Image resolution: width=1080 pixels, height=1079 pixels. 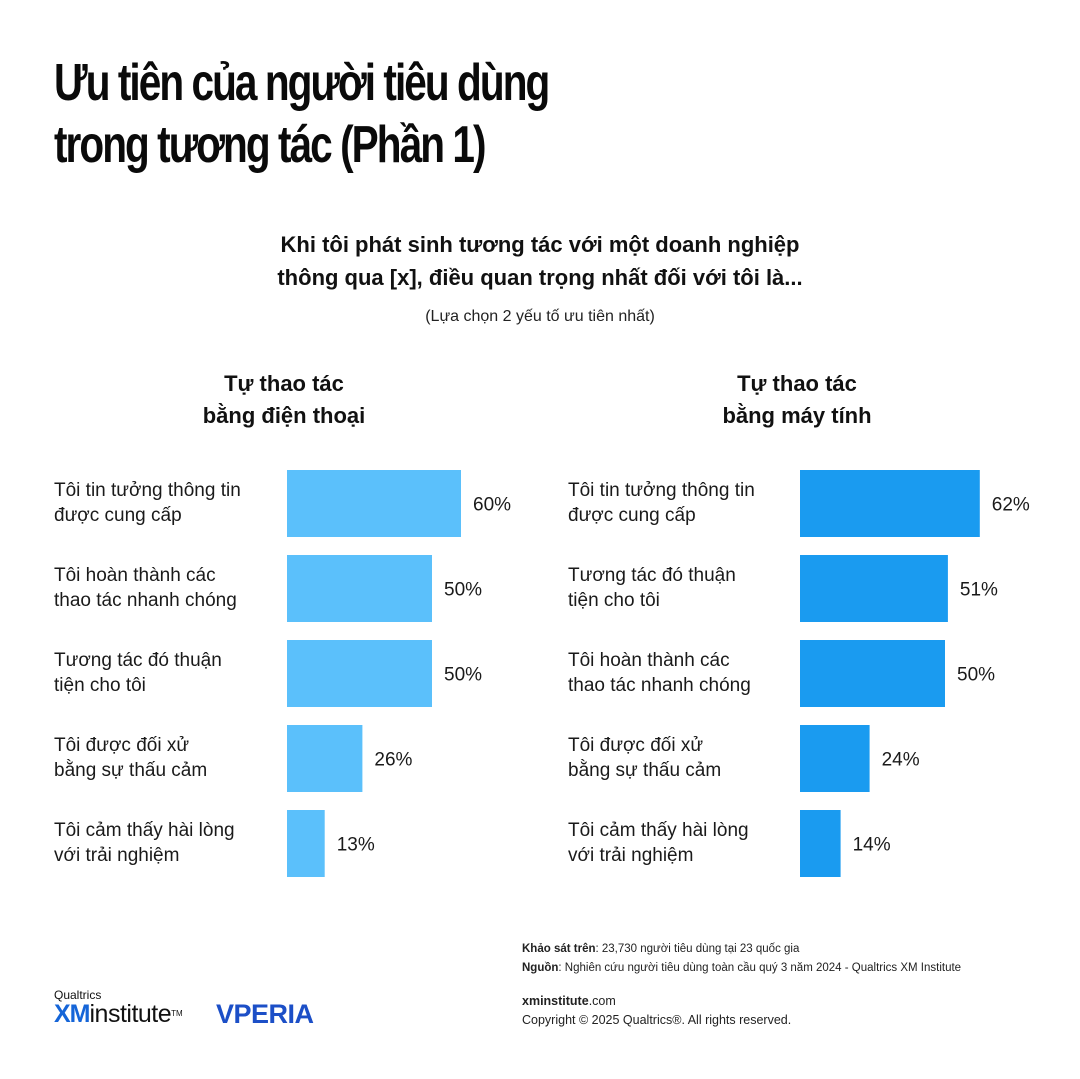 I want to click on left-category-label-1-line-2: được cung cấp, so click(x=118, y=515).